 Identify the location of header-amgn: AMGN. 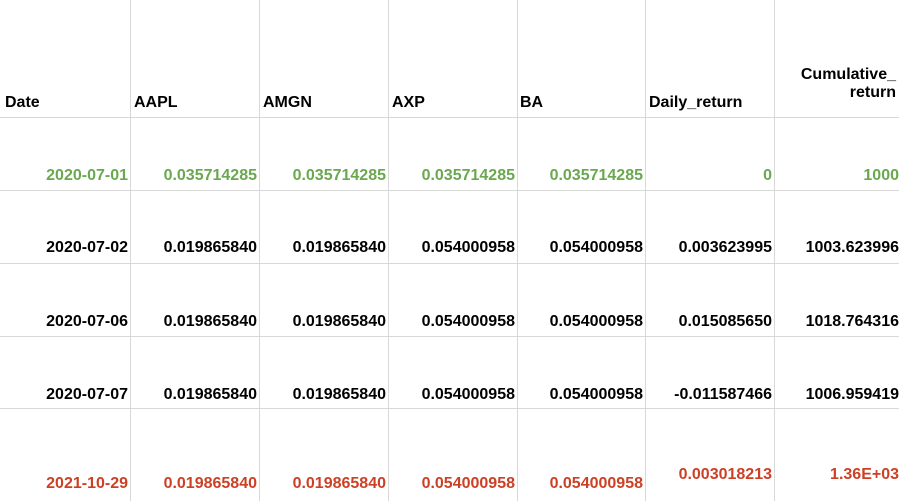
(287, 102).